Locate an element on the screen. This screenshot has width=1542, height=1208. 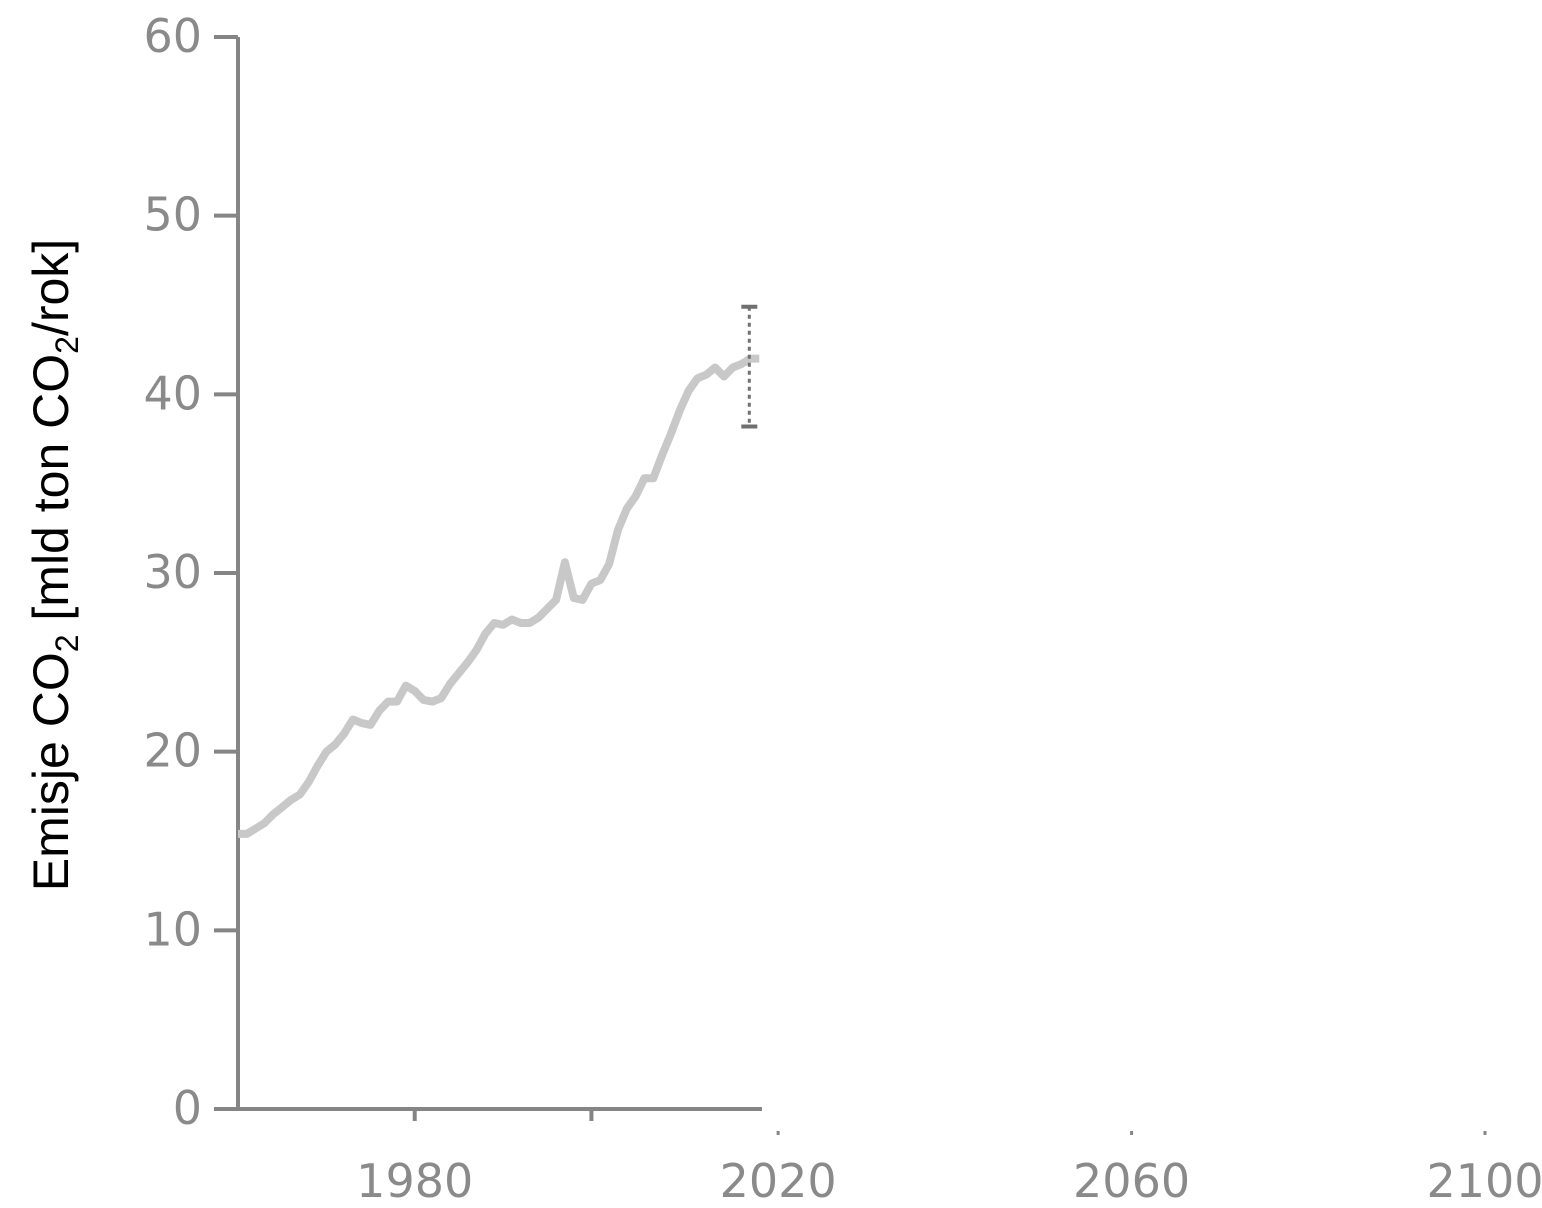
x-axis-ticks: 1980 2020 2060 2100 is located at coordinates (949, 1158).